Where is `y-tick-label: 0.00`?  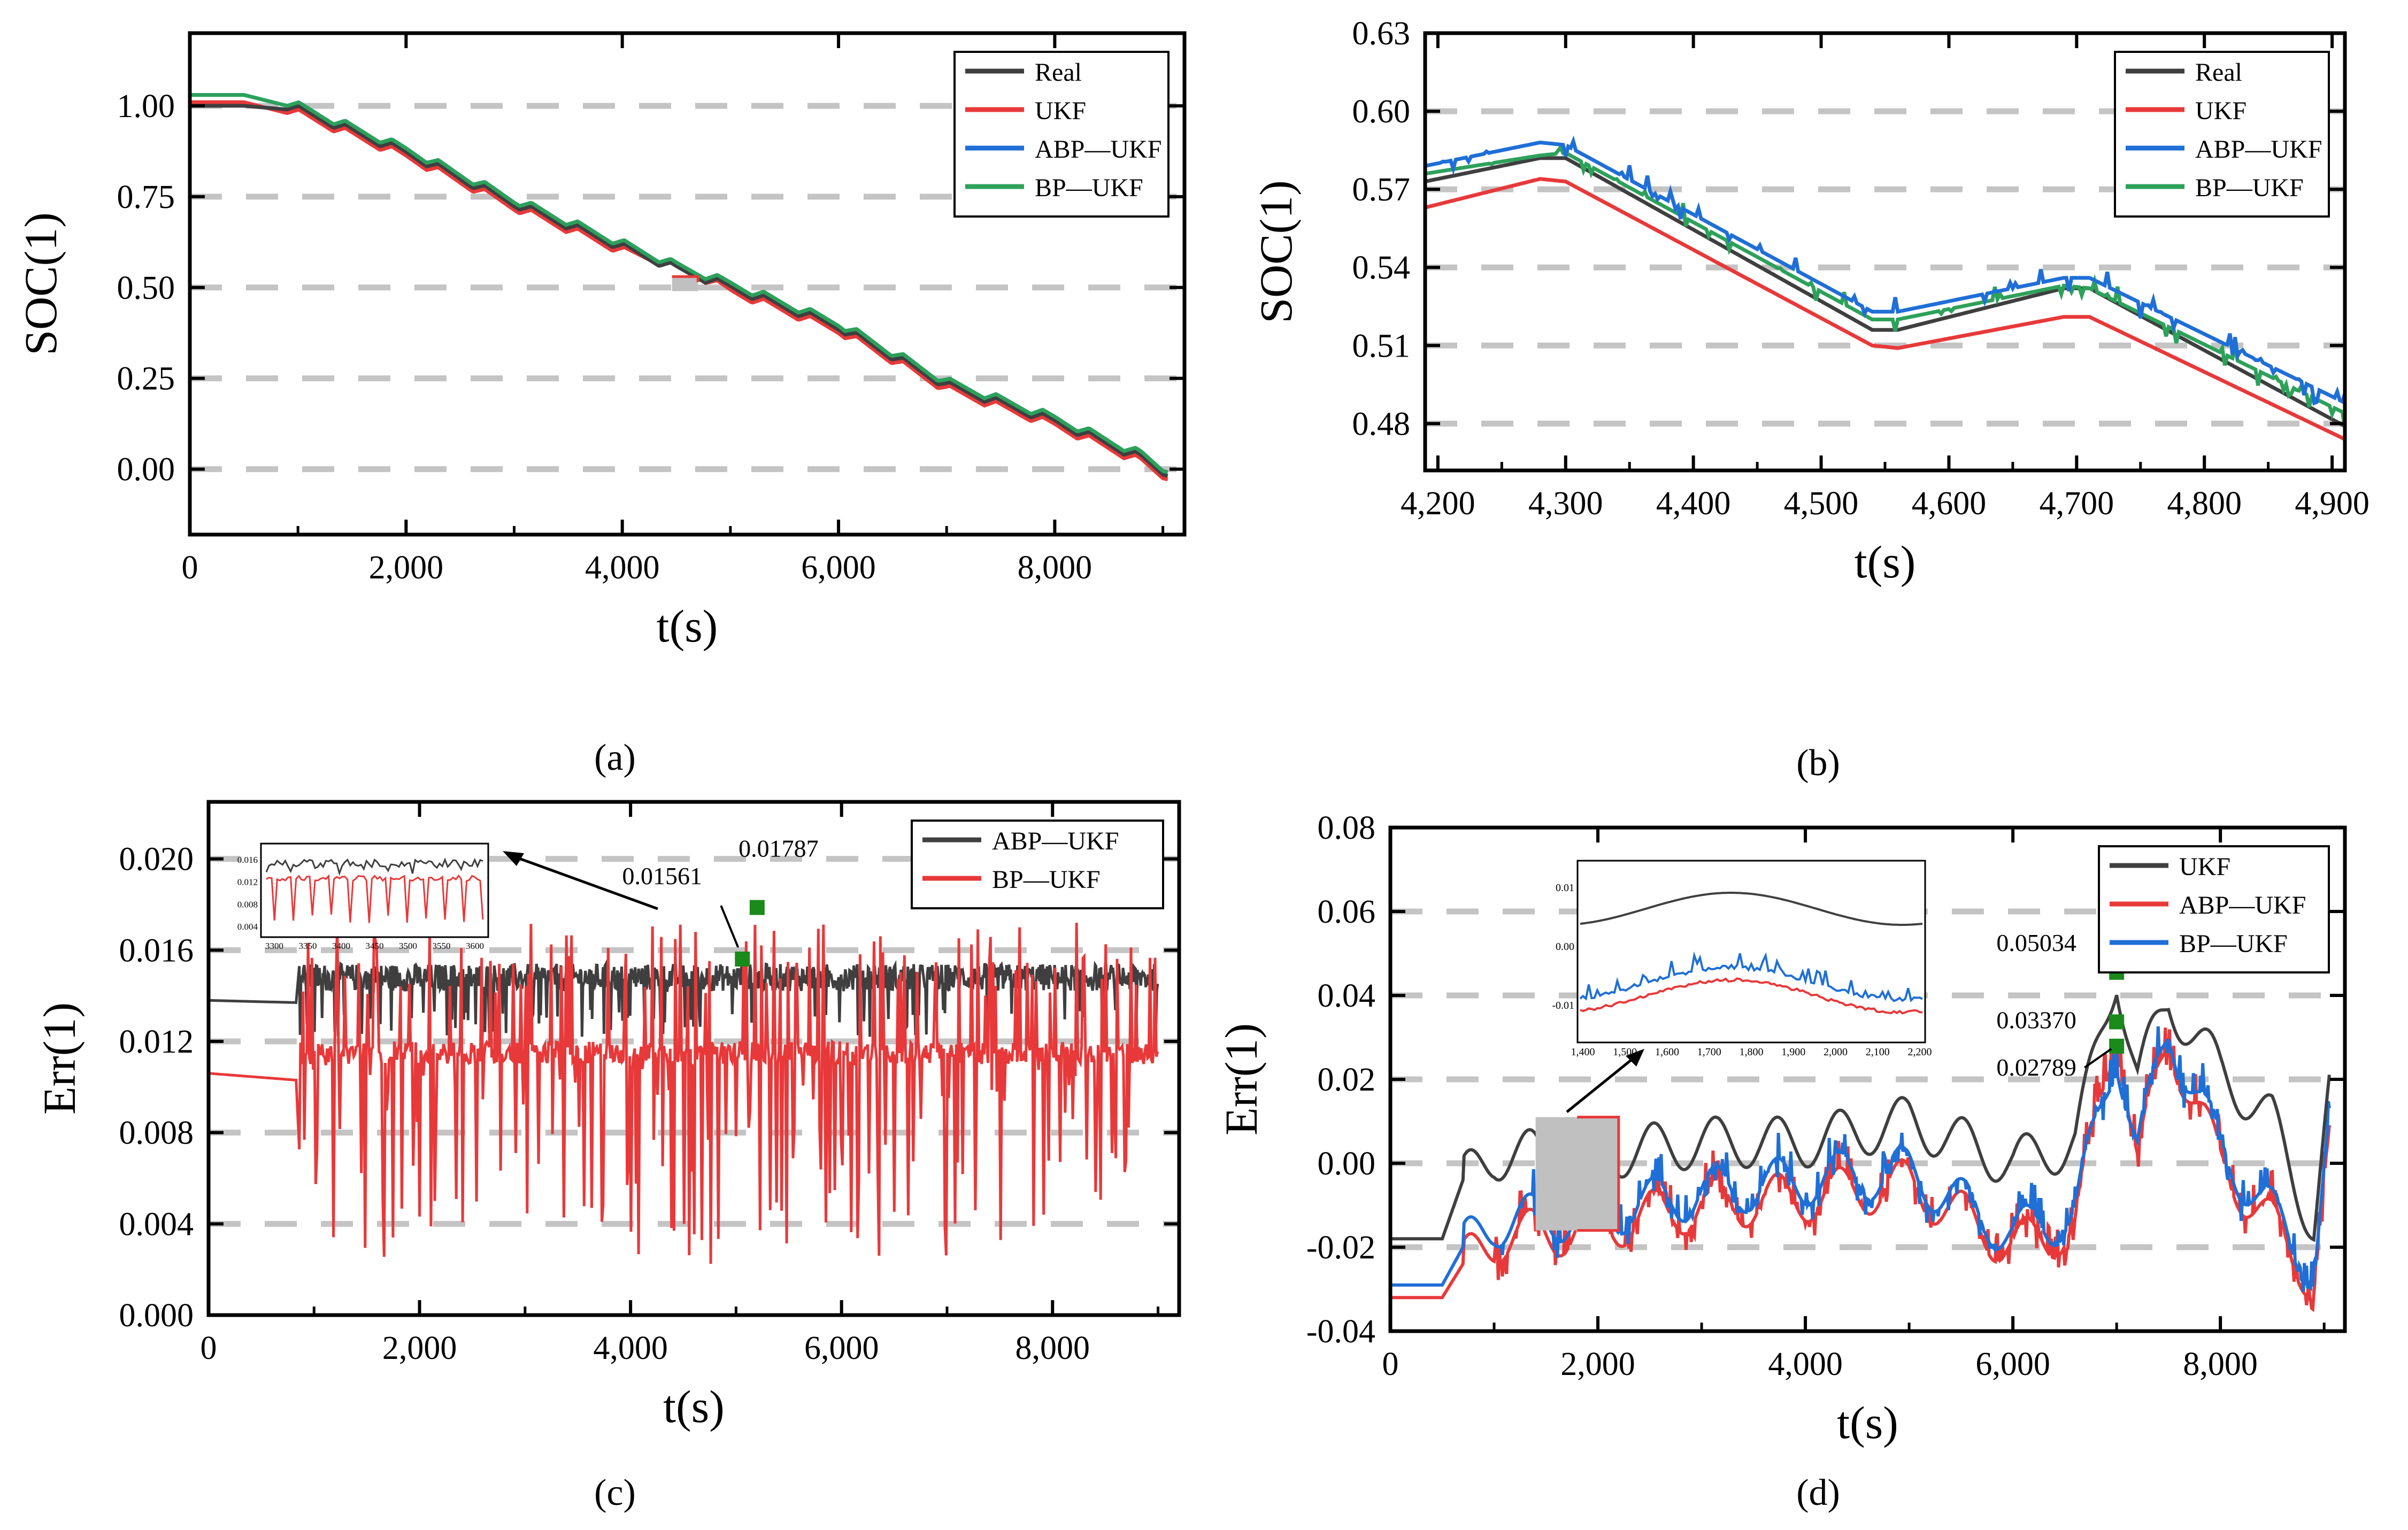 y-tick-label: 0.00 is located at coordinates (1347, 1164).